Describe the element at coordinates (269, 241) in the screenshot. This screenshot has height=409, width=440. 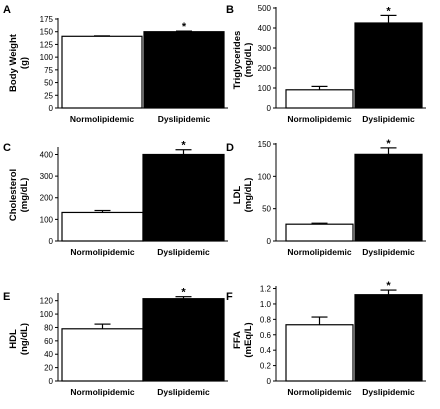
I see `panel-d-y-tick-label: 0` at that location.